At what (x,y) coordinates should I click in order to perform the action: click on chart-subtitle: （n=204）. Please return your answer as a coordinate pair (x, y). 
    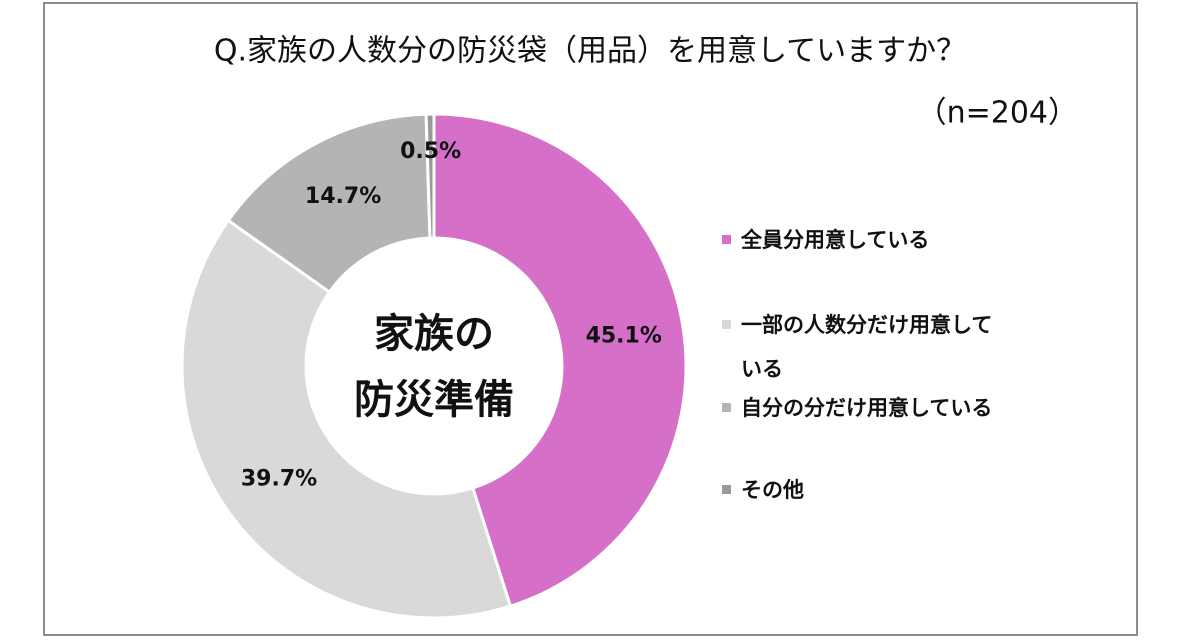
    Looking at the image, I should click on (997, 113).